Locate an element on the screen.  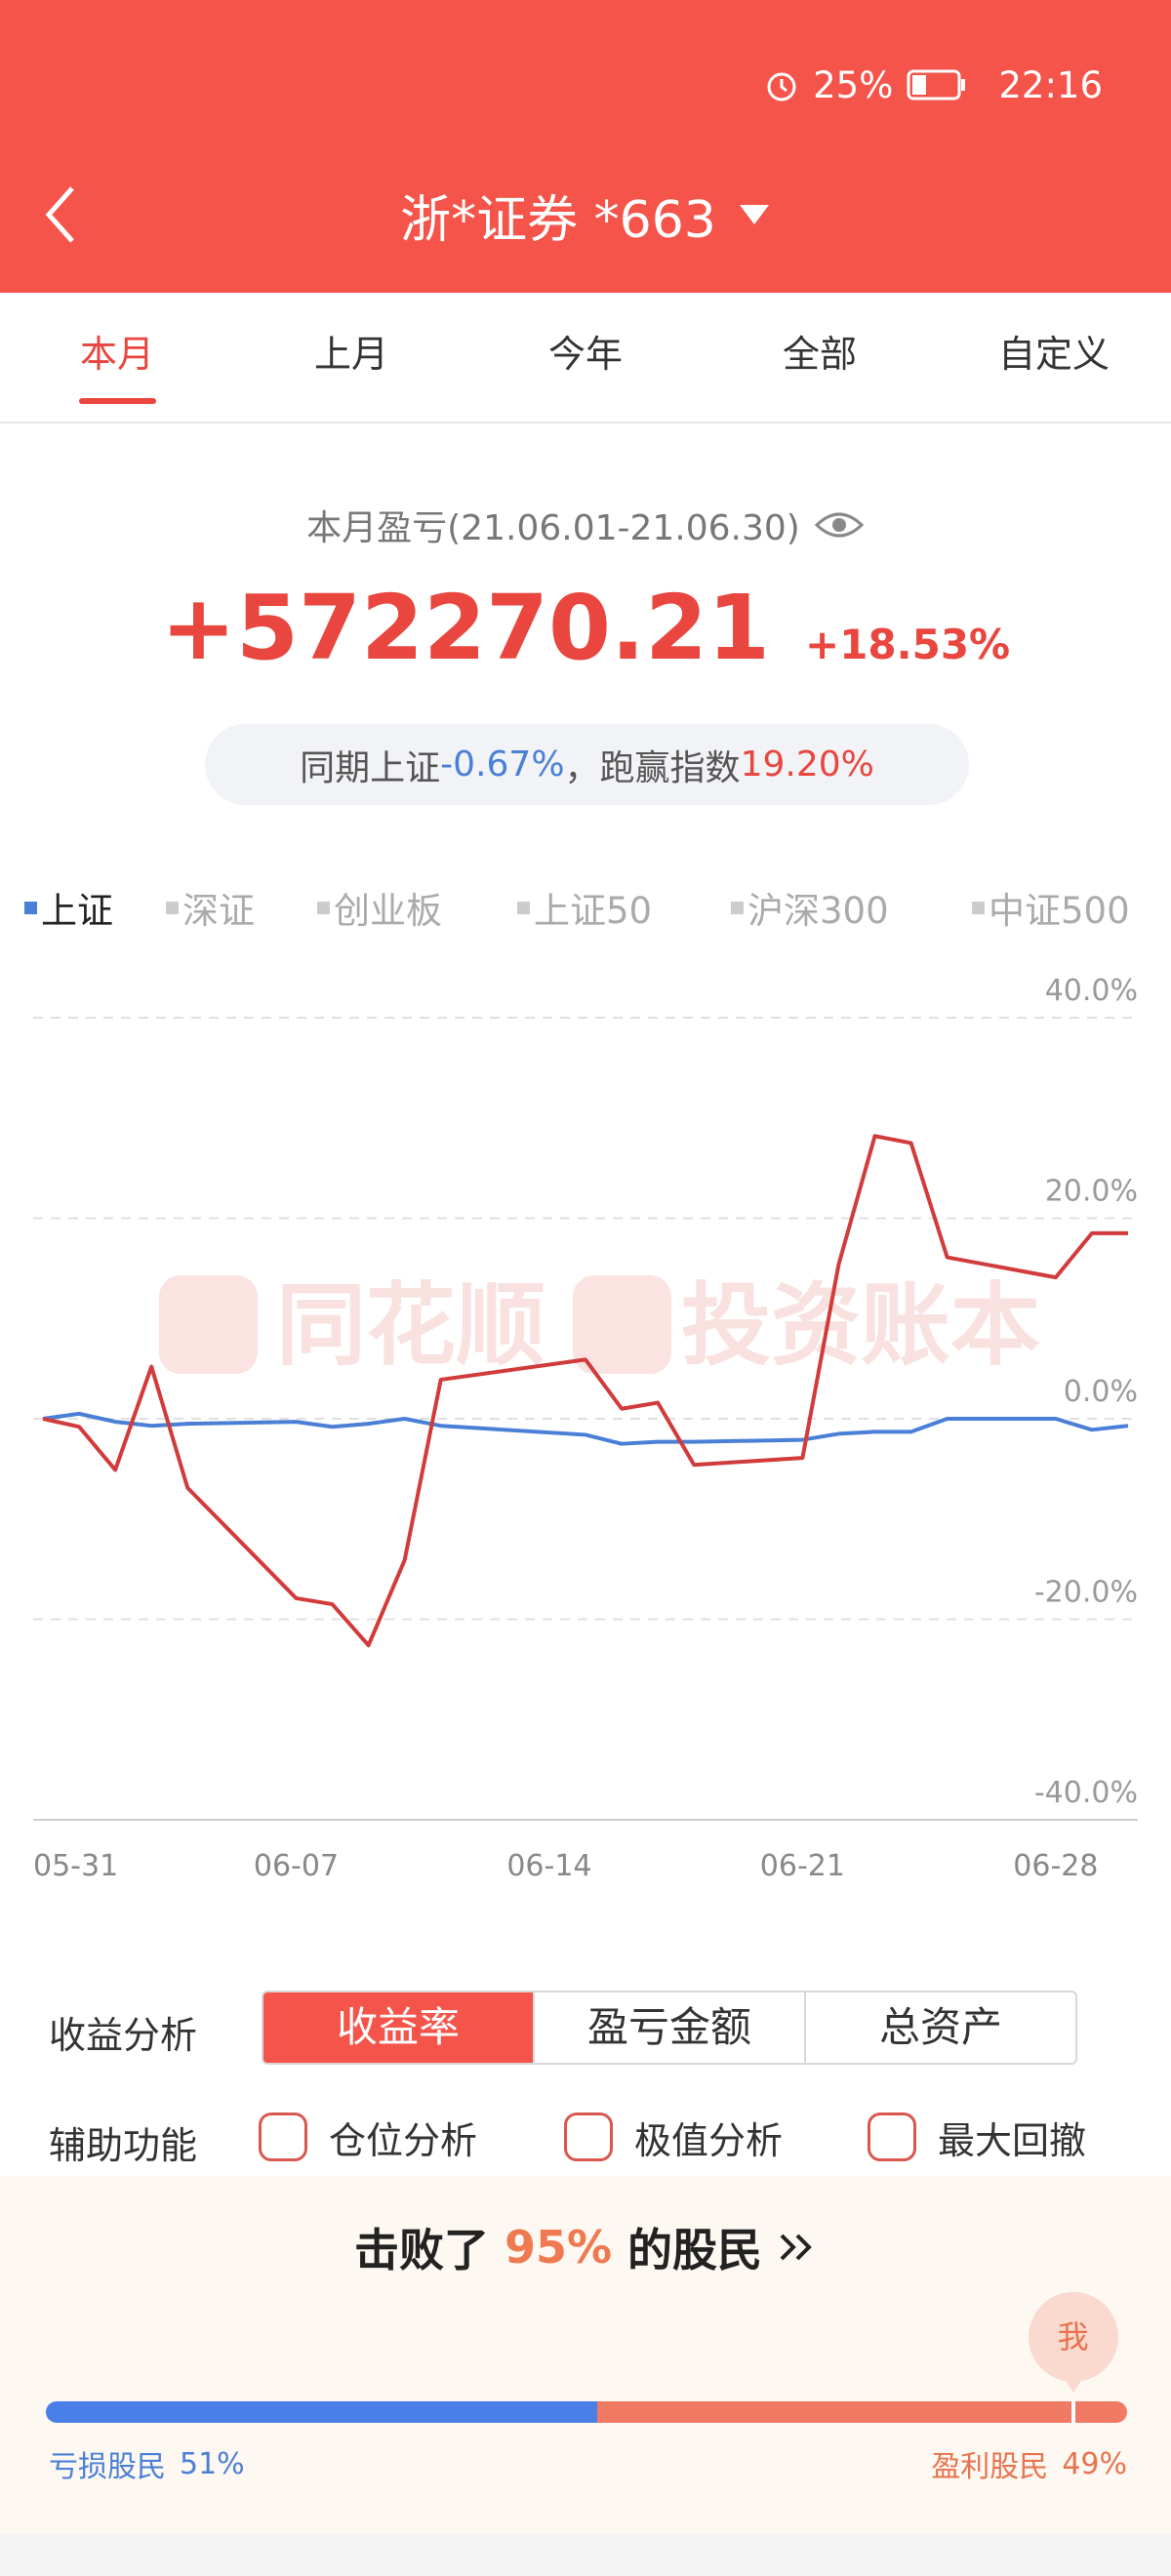
x-tick-label: 05-31 is located at coordinates (75, 1866).